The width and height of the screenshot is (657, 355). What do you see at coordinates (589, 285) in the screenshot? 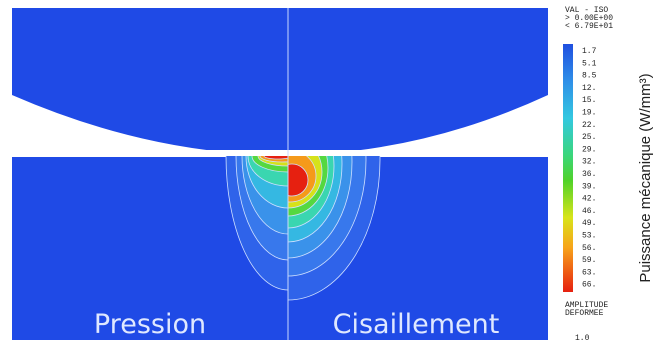
I see `legend-level: 66.` at bounding box center [589, 285].